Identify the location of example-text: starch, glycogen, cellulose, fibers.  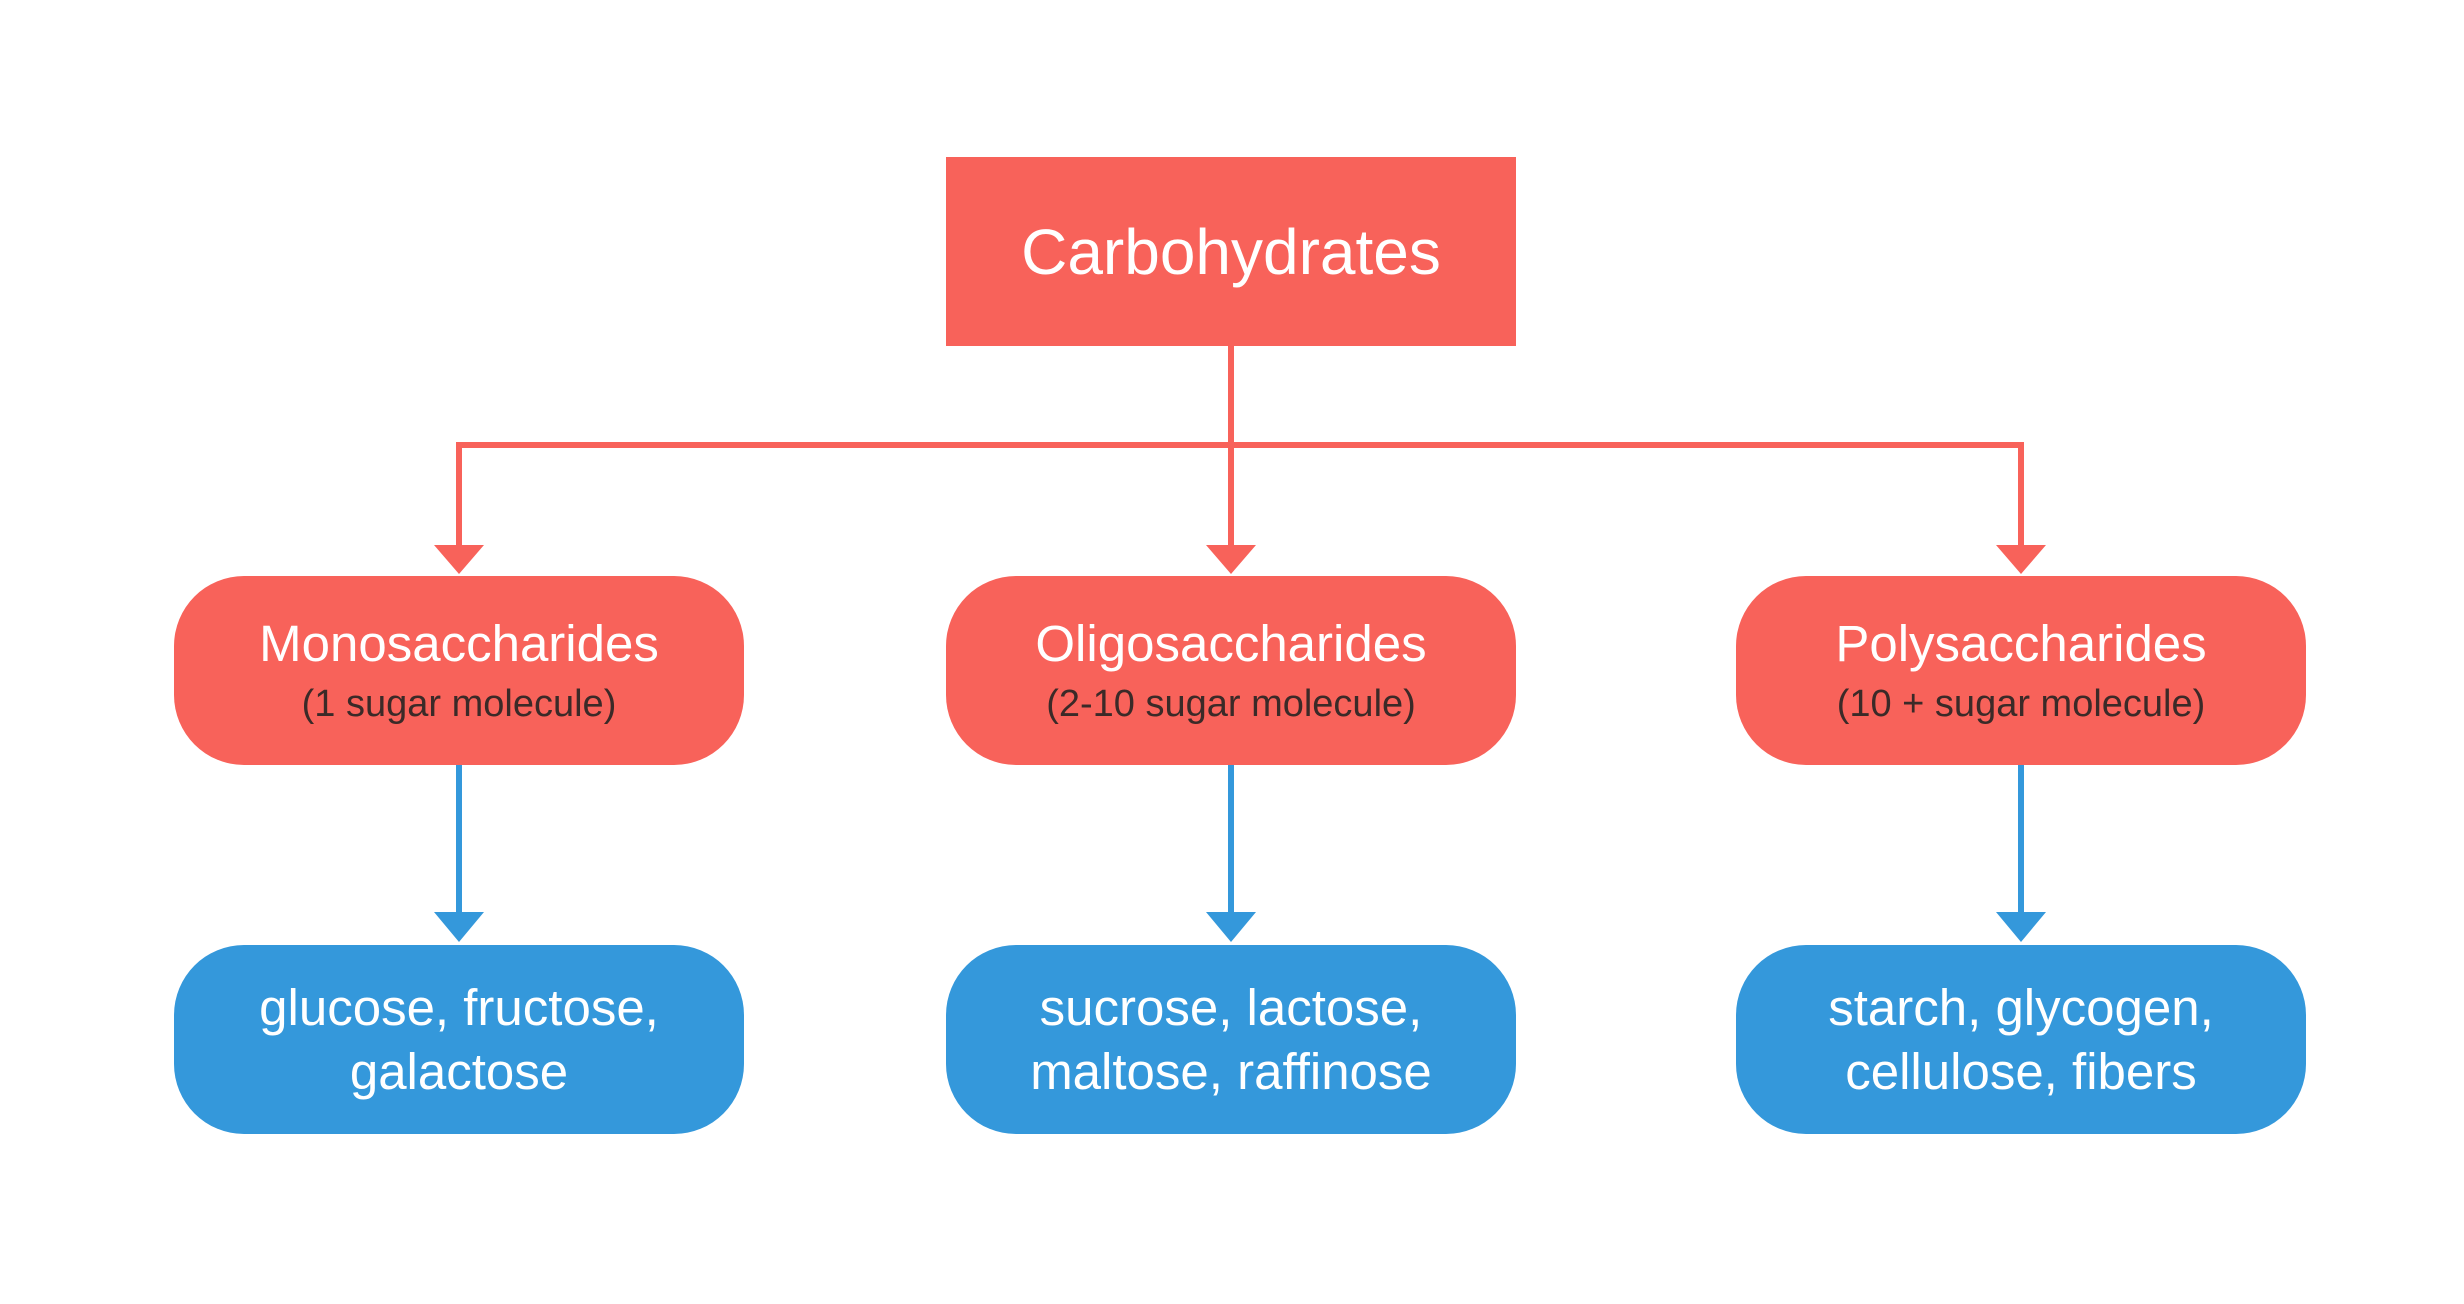
(2021, 1039).